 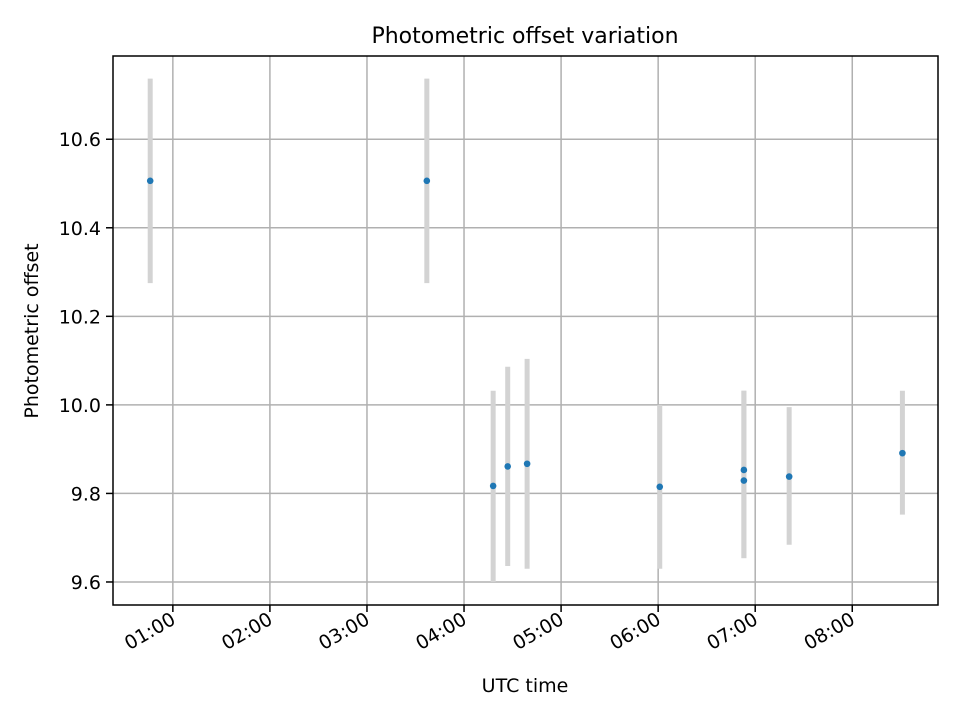 I want to click on chart-title: Photometric offset variation, so click(x=524, y=36).